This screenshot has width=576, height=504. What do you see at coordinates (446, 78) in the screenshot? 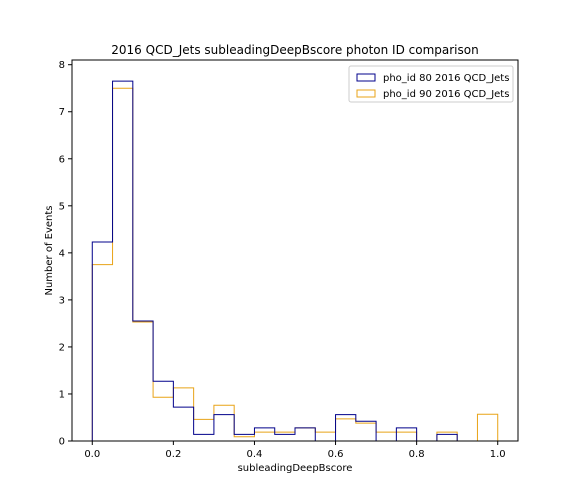
I see `legend-label-0: pho_id 80 2016 QCD_Jets` at bounding box center [446, 78].